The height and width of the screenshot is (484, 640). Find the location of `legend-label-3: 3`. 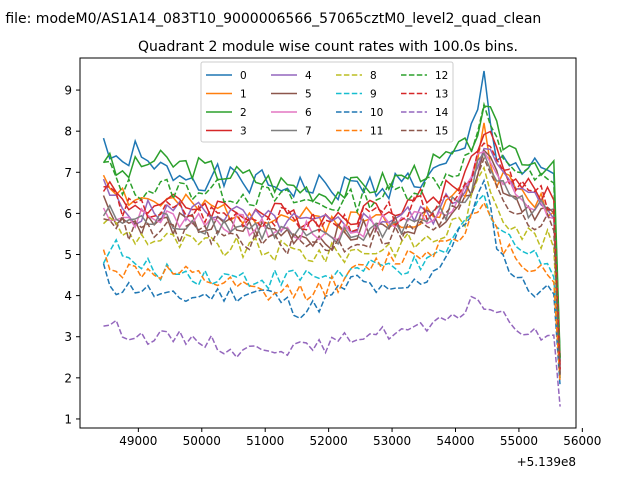

legend-label-3: 3 is located at coordinates (243, 132).